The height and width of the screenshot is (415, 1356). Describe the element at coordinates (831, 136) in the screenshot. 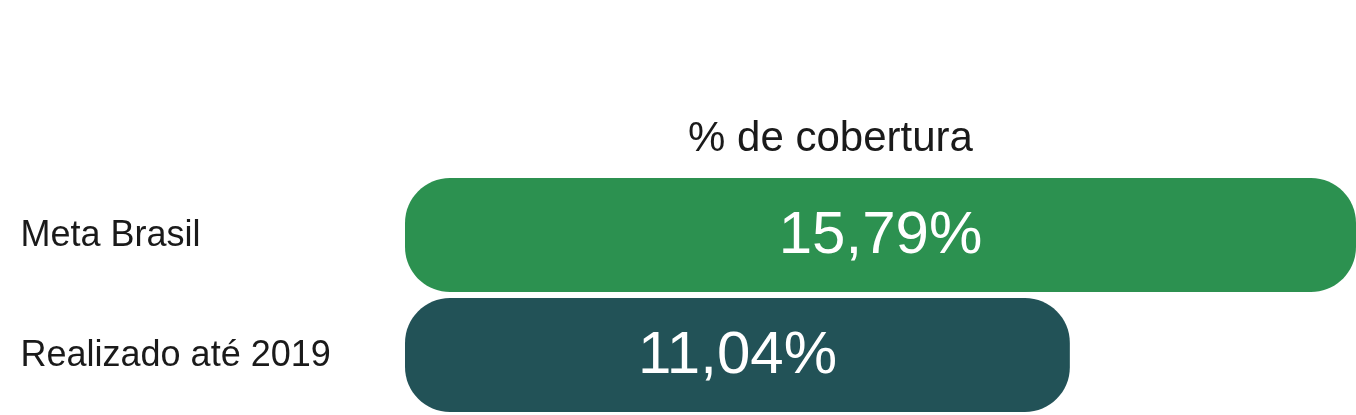

I see `chart-title: % de cobertura` at that location.